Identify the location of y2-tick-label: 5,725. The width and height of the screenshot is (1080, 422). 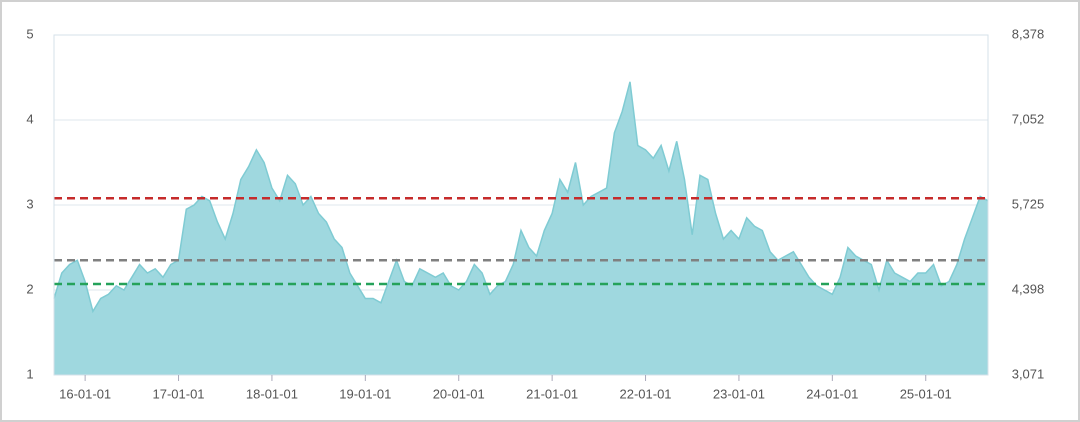
(1028, 203).